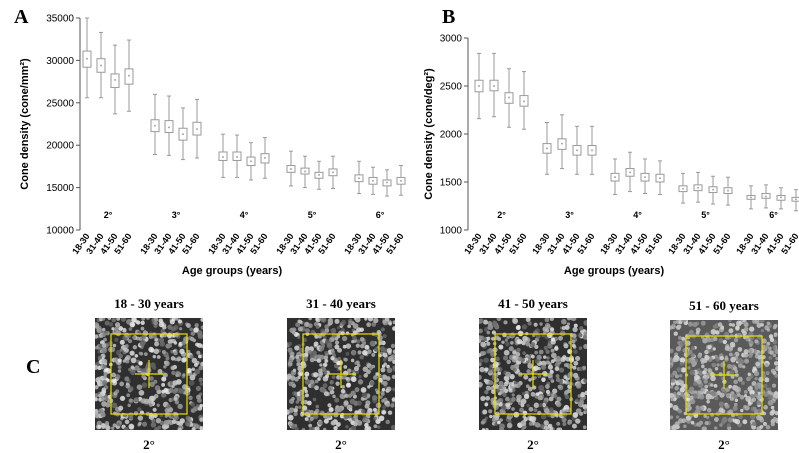 This screenshot has width=799, height=453. I want to click on retina-image-title: 51 - 60 years, so click(724, 305).